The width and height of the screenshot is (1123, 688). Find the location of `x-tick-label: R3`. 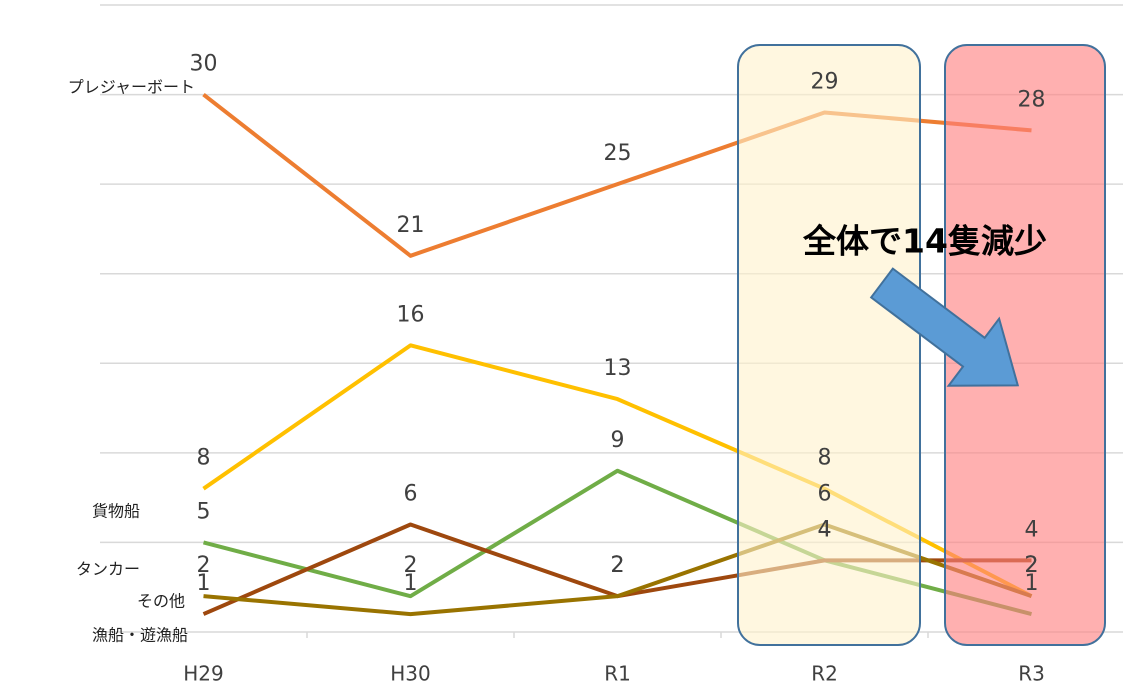

x-tick-label: R3 is located at coordinates (1031, 674).